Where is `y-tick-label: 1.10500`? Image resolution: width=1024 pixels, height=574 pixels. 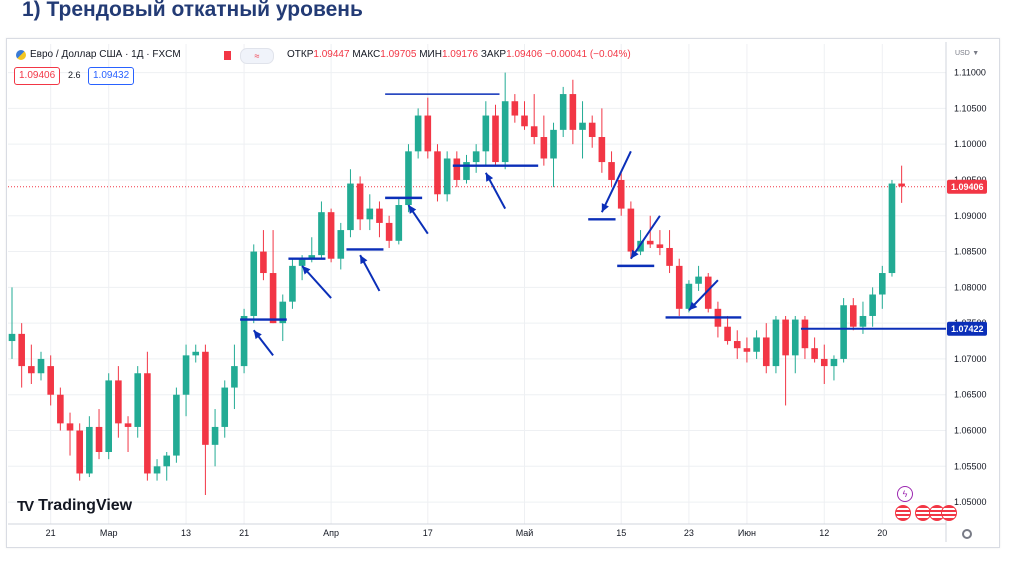 y-tick-label: 1.10500 is located at coordinates (970, 108).